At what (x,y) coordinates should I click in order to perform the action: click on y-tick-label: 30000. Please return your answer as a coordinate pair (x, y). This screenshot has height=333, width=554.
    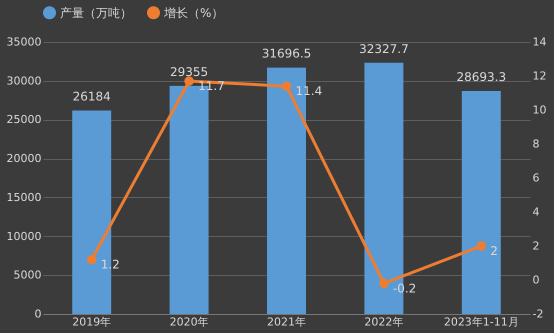
    Looking at the image, I should click on (24, 81).